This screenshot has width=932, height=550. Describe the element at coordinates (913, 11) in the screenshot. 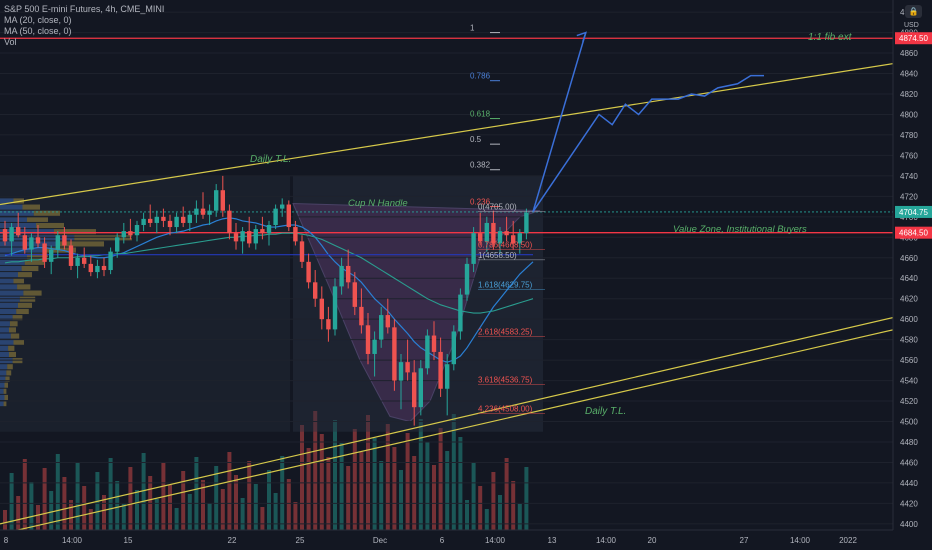

I see `lock-icon: 🔒` at that location.